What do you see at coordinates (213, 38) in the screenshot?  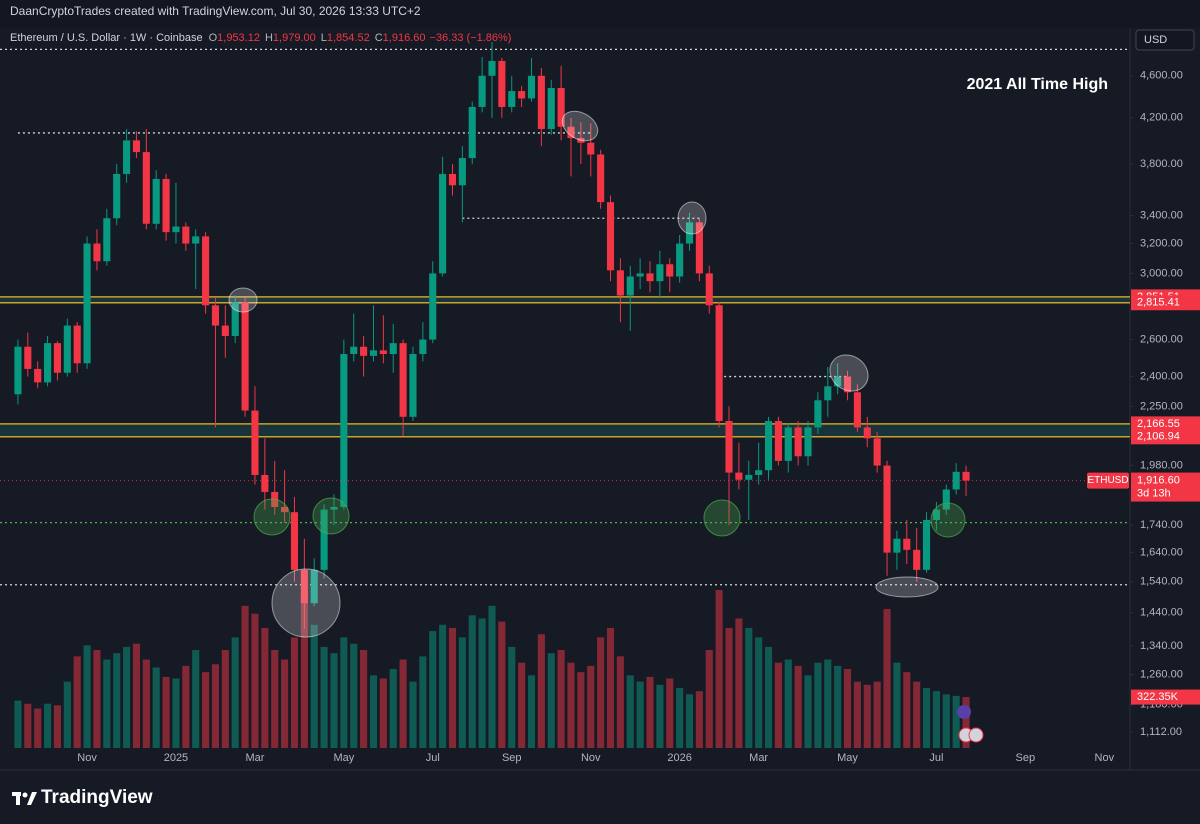 I see `ohlc-key: O` at bounding box center [213, 38].